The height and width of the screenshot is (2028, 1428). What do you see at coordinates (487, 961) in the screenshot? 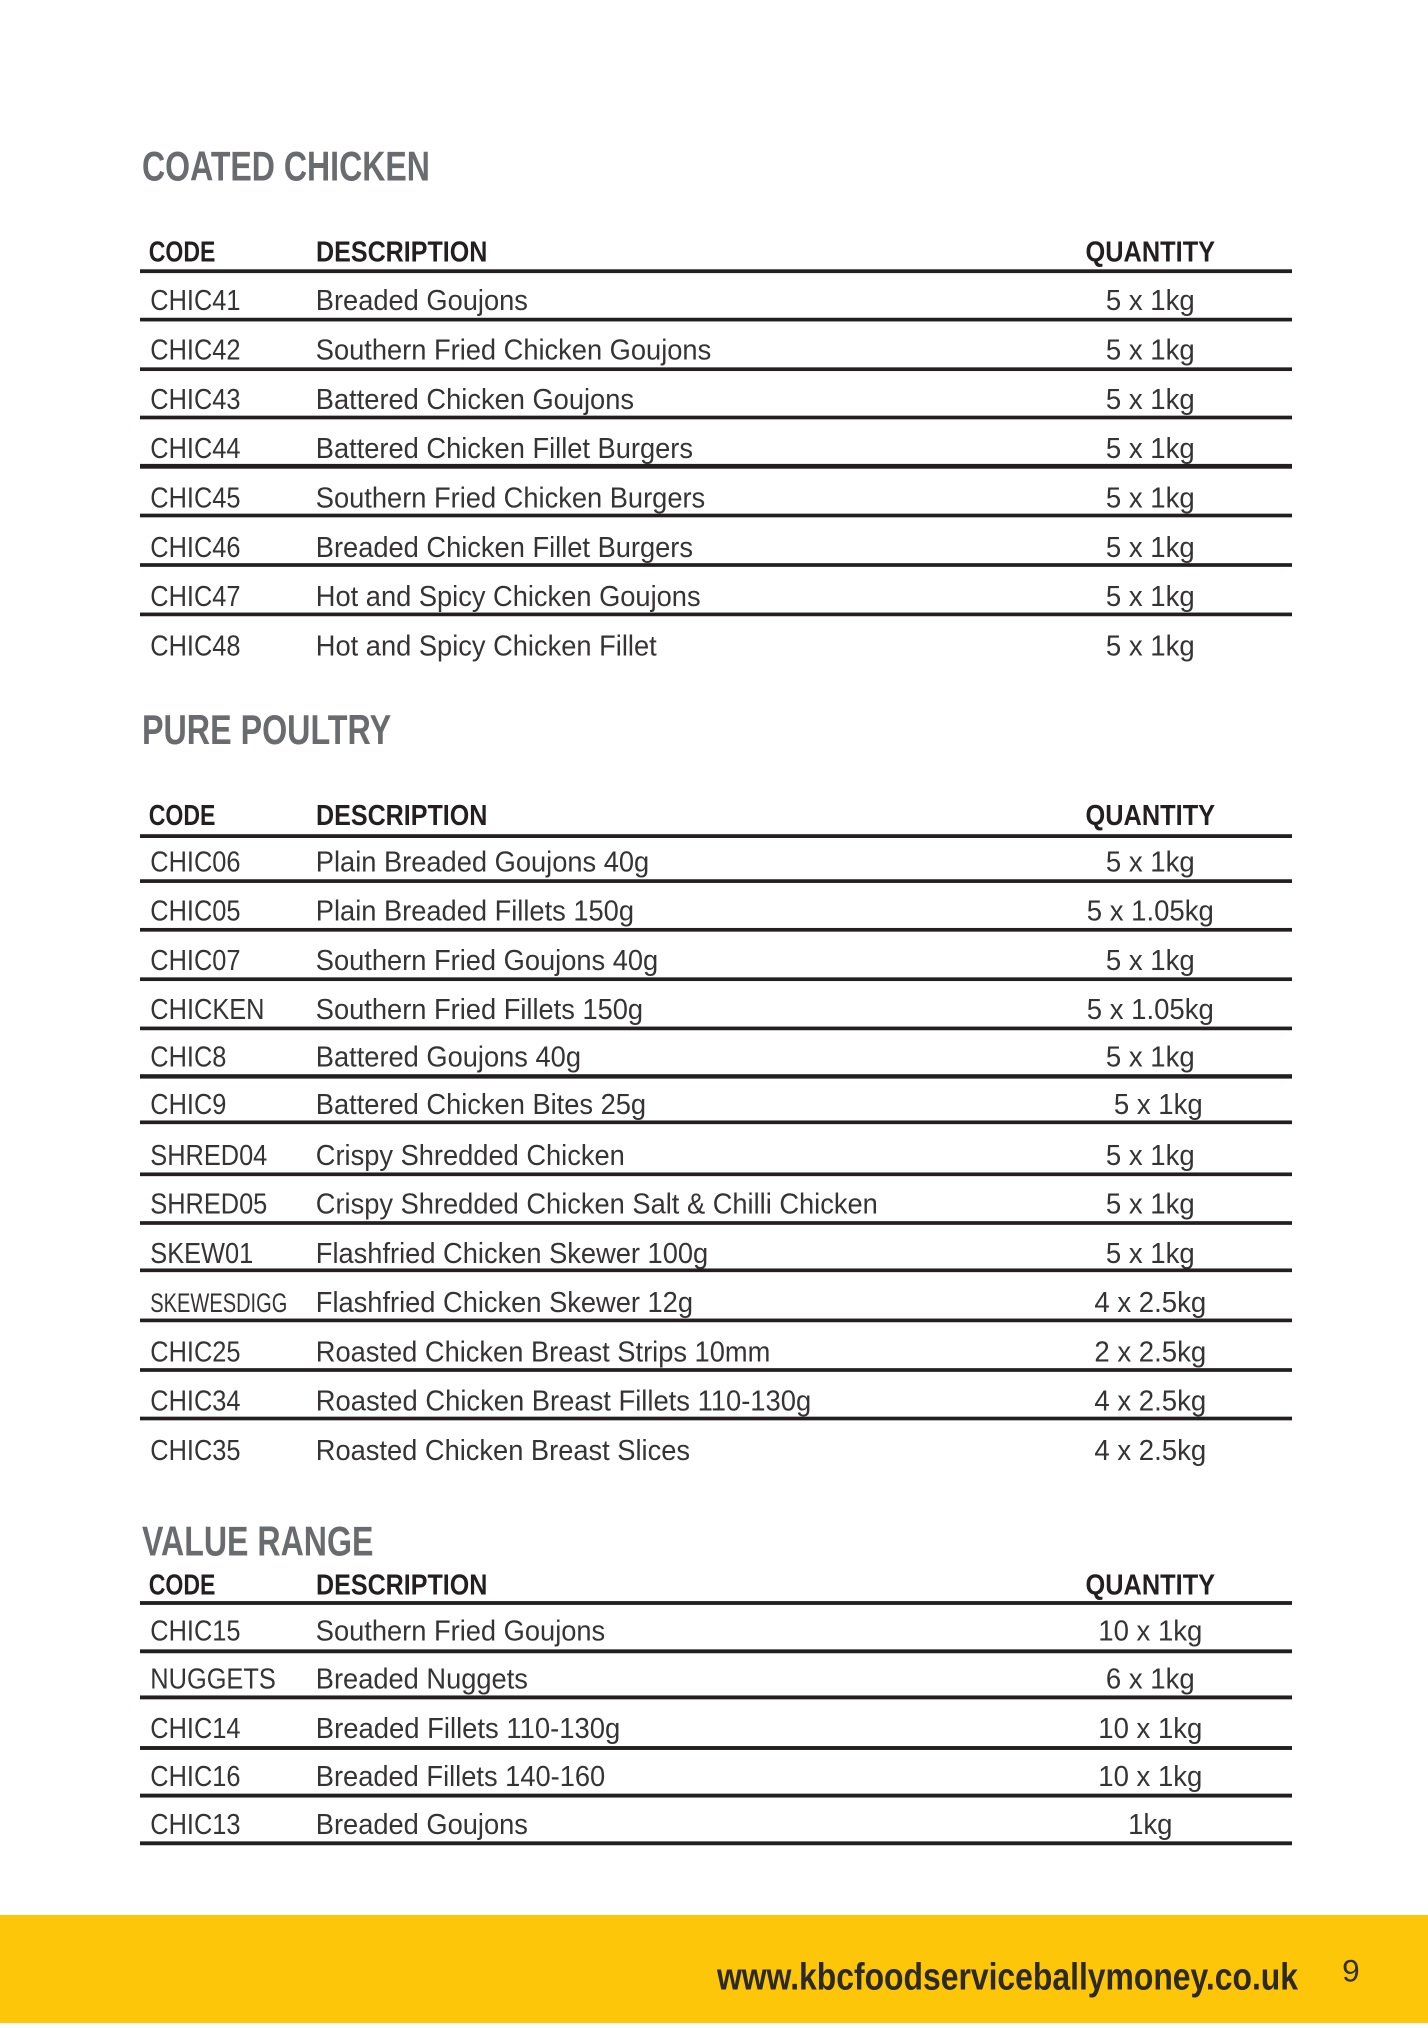
I see `svg-text: Southern Fried Goujons 40g` at bounding box center [487, 961].